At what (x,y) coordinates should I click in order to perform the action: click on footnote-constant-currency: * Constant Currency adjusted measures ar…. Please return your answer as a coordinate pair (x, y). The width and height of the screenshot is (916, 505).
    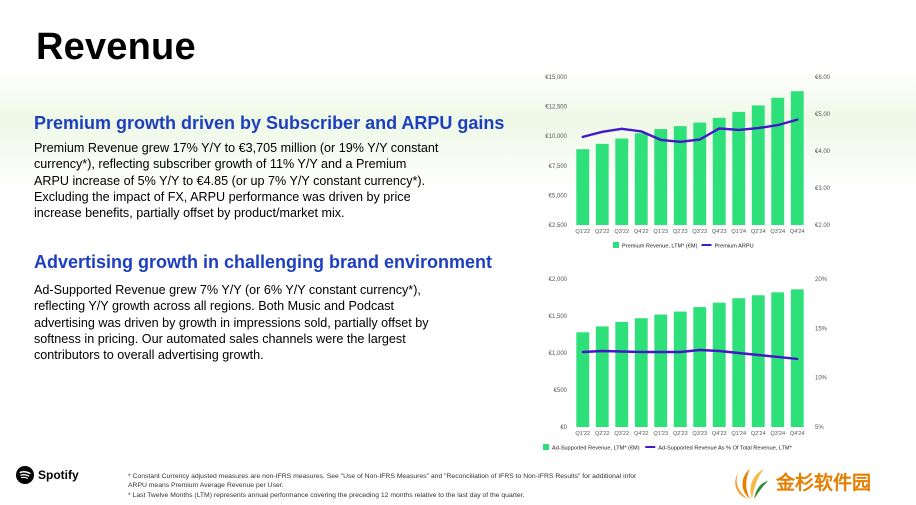
    Looking at the image, I should click on (382, 476).